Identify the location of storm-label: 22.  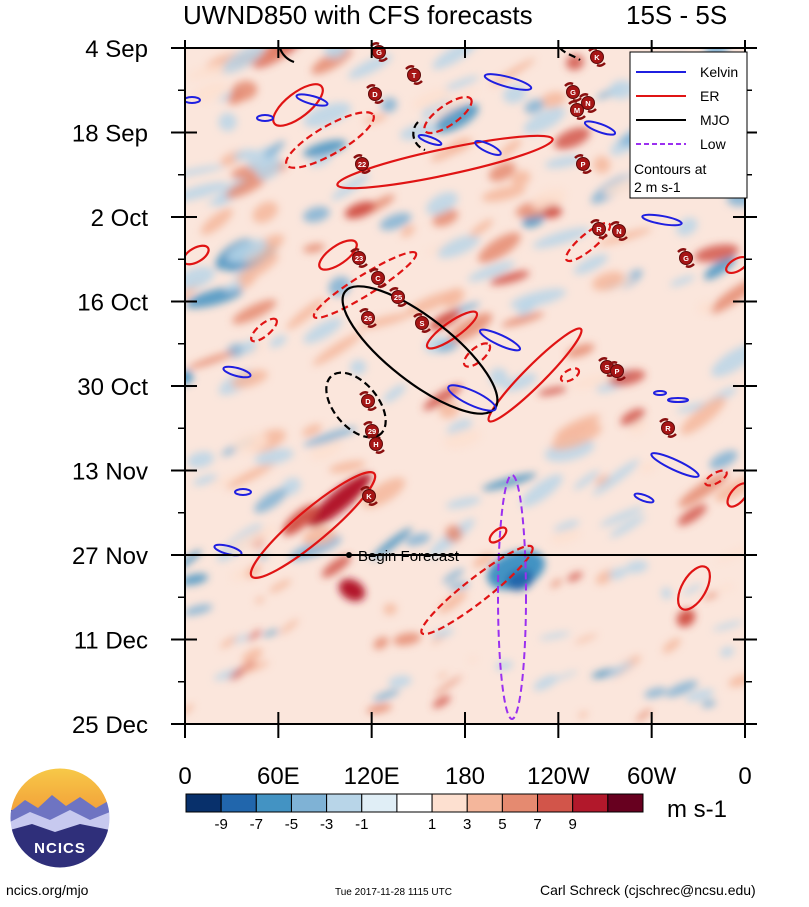
(362, 164).